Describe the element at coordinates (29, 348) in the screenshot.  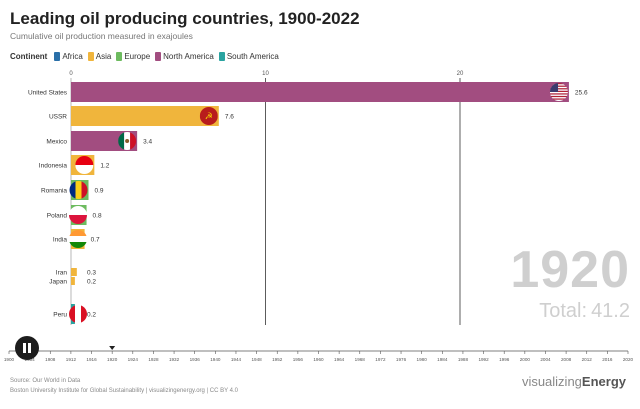
I see `pause-icon-bar` at that location.